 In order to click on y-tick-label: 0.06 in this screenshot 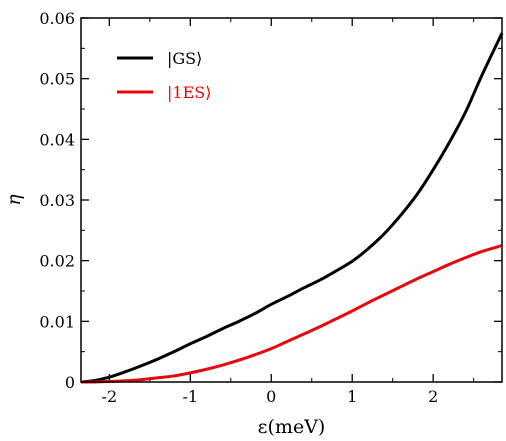, I will do `click(57, 18)`.